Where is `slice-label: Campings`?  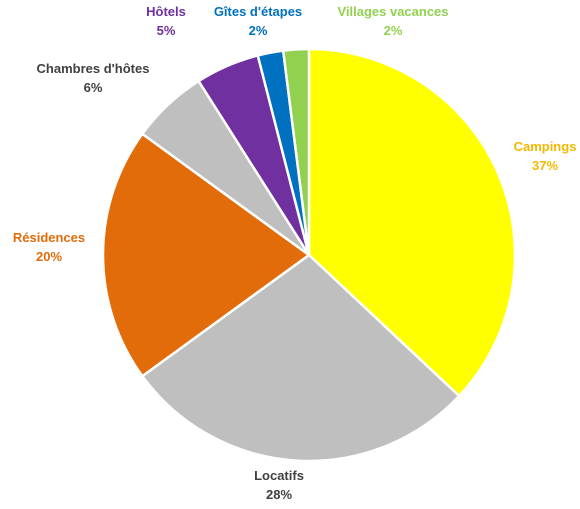
slice-label: Campings is located at coordinates (545, 146).